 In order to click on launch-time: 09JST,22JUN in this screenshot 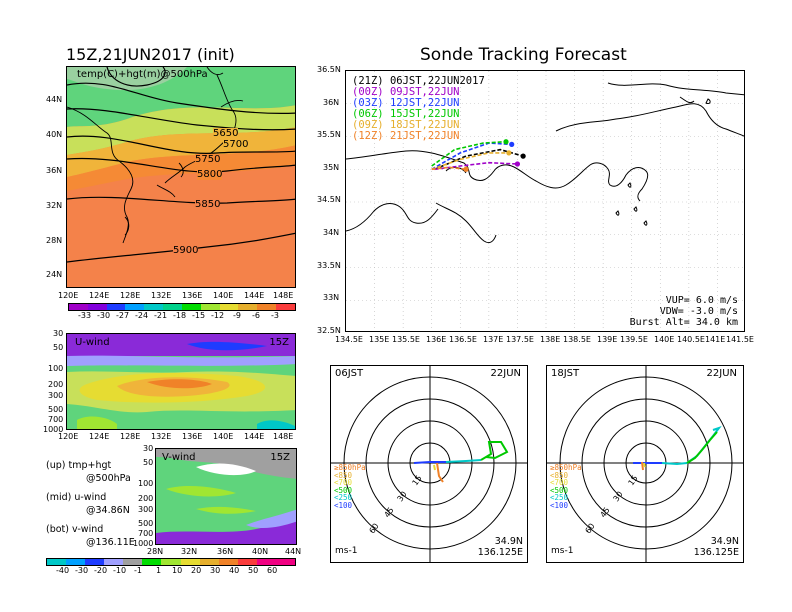, I will do `click(424, 92)`.